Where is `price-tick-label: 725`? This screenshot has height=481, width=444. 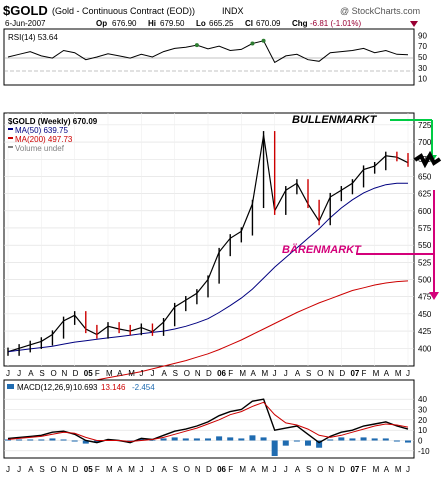 price-tick-label: 725 is located at coordinates (425, 125).